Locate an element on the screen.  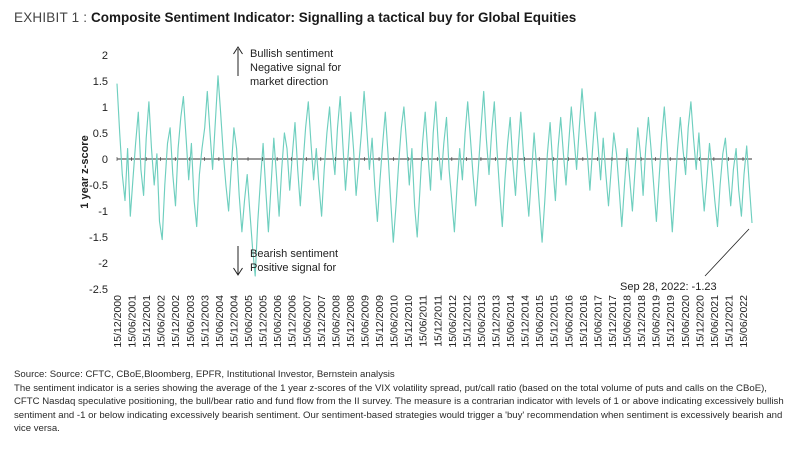
x-tick-label: 15/12/2010 is located at coordinates (409, 321).